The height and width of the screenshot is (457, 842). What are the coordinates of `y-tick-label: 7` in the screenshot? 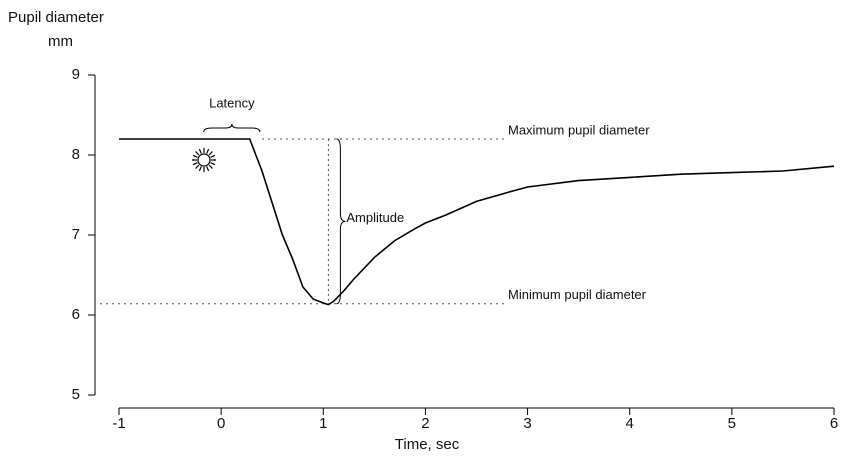 It's located at (76, 234).